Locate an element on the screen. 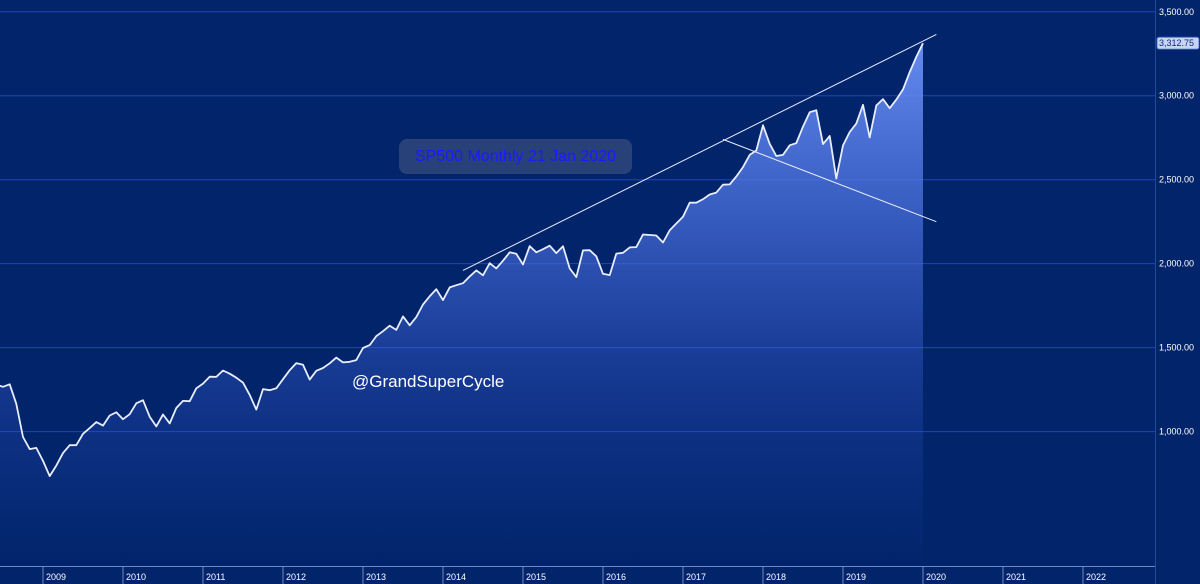  last-value-label: 3,312.75 is located at coordinates (1176, 43).